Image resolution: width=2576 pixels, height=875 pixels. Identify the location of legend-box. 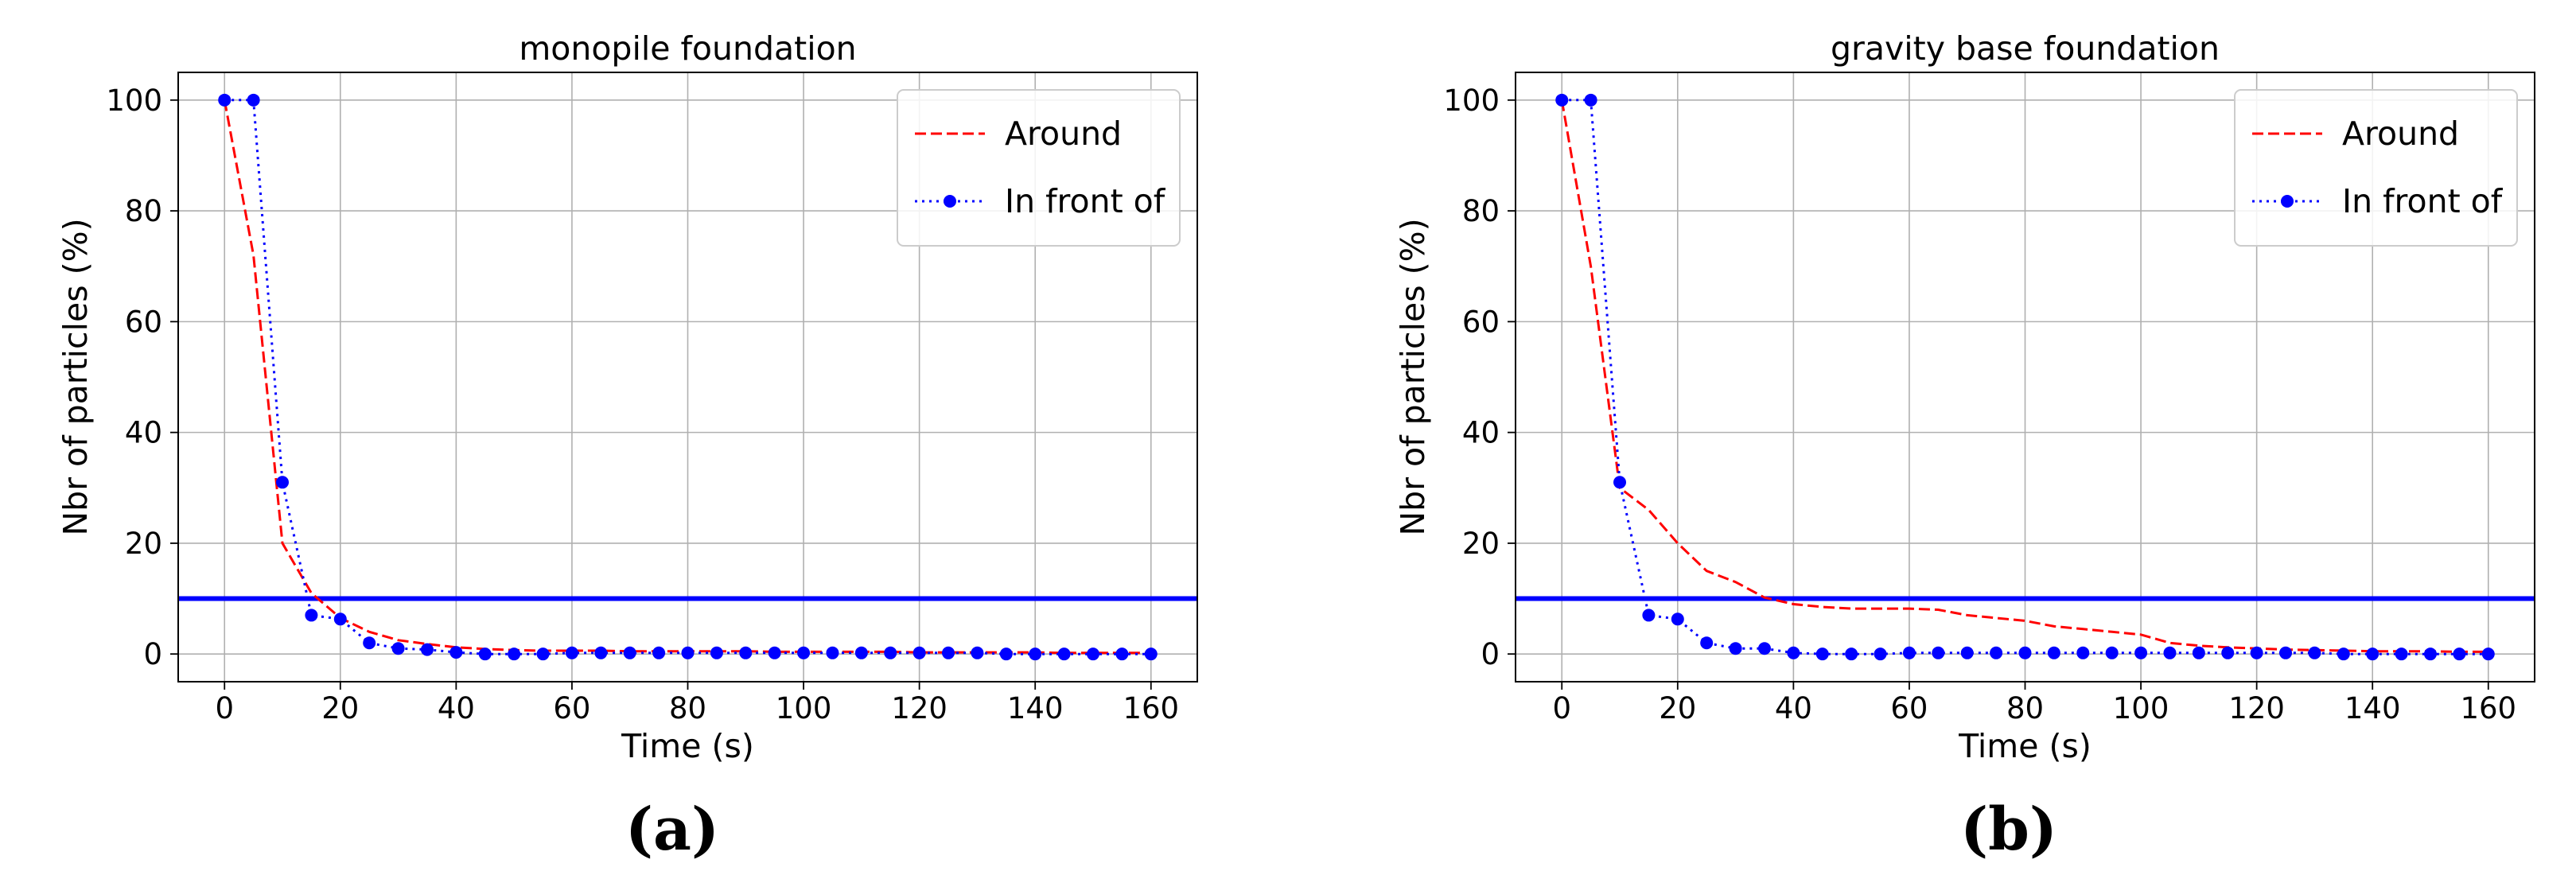
(2376, 168).